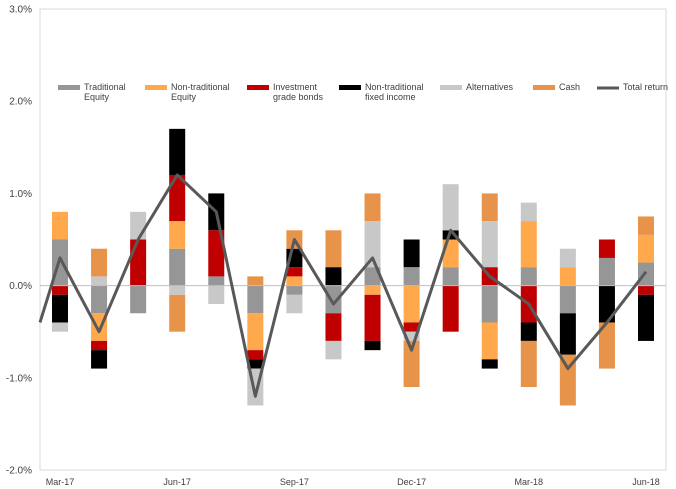 The image size is (676, 489). What do you see at coordinates (529, 482) in the screenshot?
I see `x-tick-label: Mar-18` at bounding box center [529, 482].